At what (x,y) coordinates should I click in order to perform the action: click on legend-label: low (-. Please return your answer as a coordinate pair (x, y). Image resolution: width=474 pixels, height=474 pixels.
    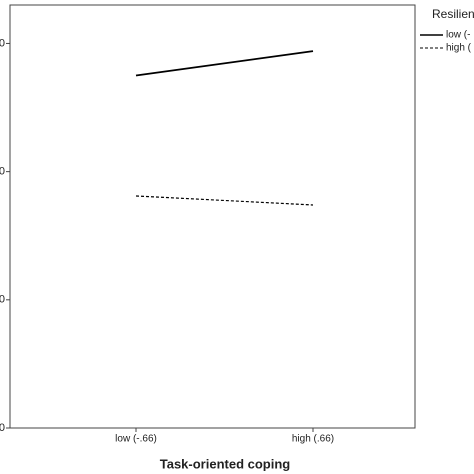
    Looking at the image, I should click on (458, 35).